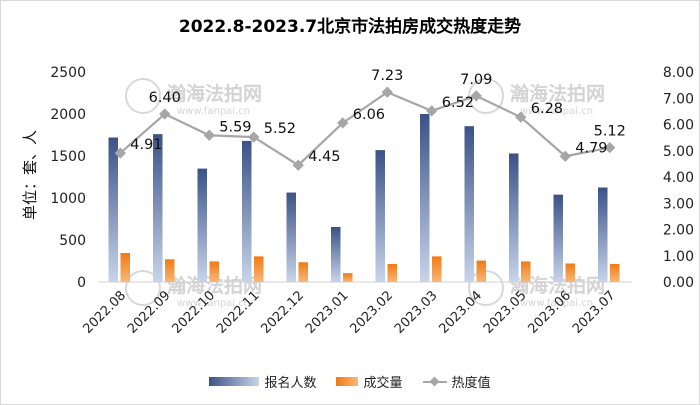 The height and width of the screenshot is (405, 700). What do you see at coordinates (235, 127) in the screenshot?
I see `heat-data-label: 5.59` at bounding box center [235, 127].